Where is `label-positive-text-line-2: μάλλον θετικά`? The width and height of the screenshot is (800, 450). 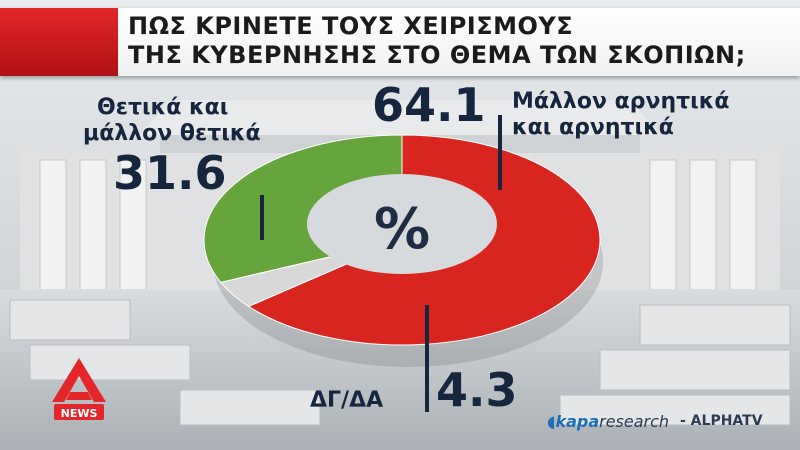 label-positive-text-line-2: μάλλον θετικά is located at coordinates (172, 133).